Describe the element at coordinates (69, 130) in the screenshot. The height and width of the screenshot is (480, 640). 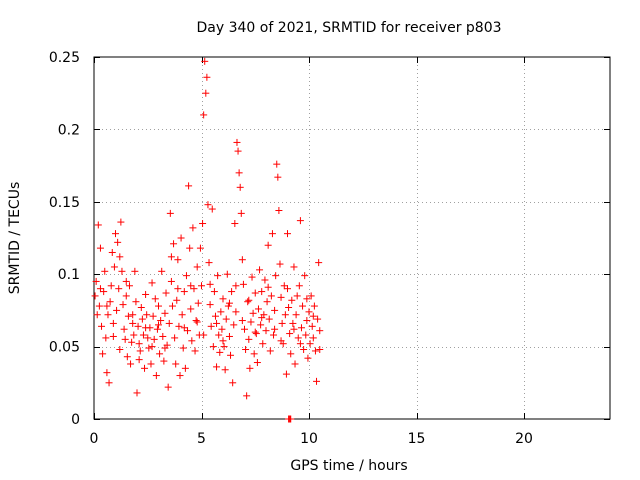
I see `y-tick-label: 0.2` at that location.